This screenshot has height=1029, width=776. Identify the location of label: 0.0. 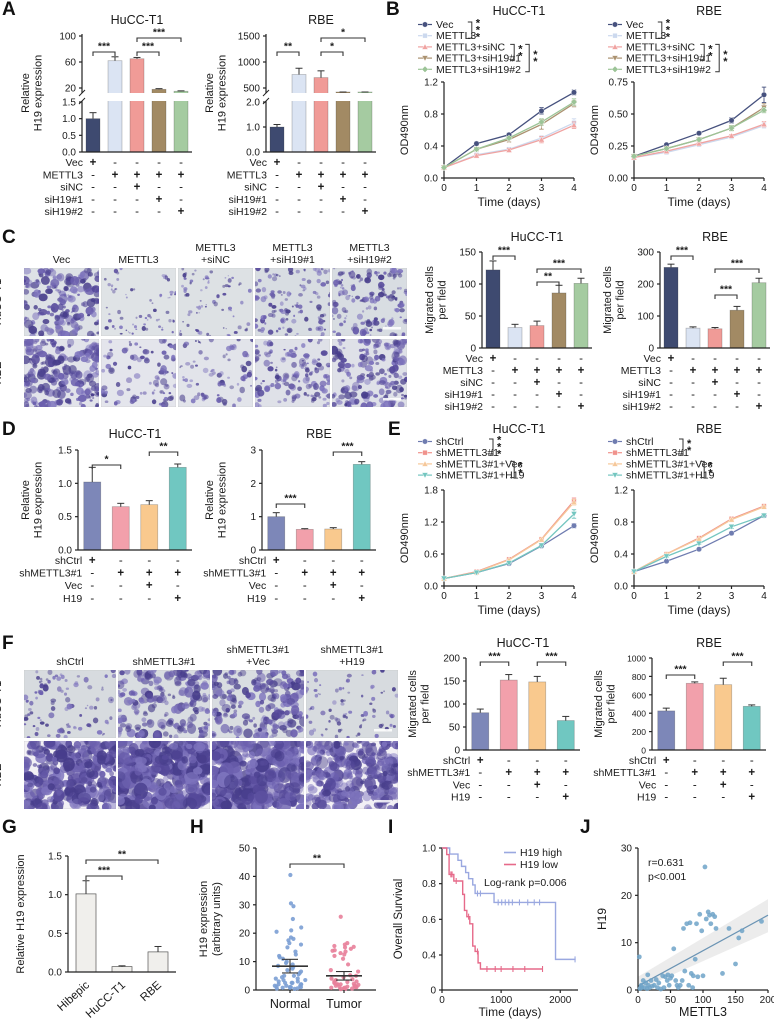
(69, 153).